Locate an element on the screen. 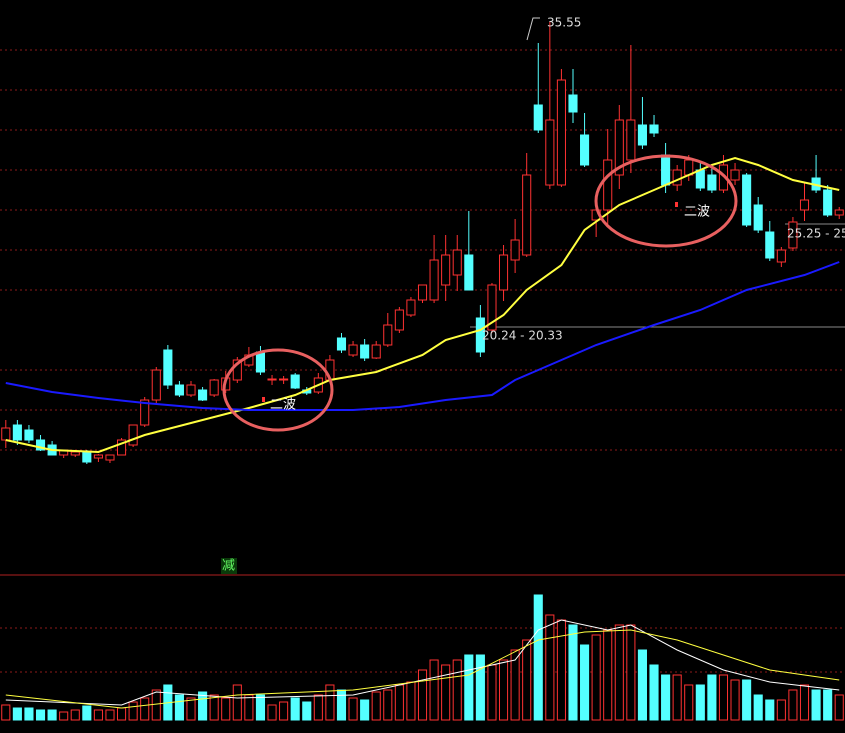 Image resolution: width=845 pixels, height=733 pixels. ma-line is located at coordinates (422, 662).